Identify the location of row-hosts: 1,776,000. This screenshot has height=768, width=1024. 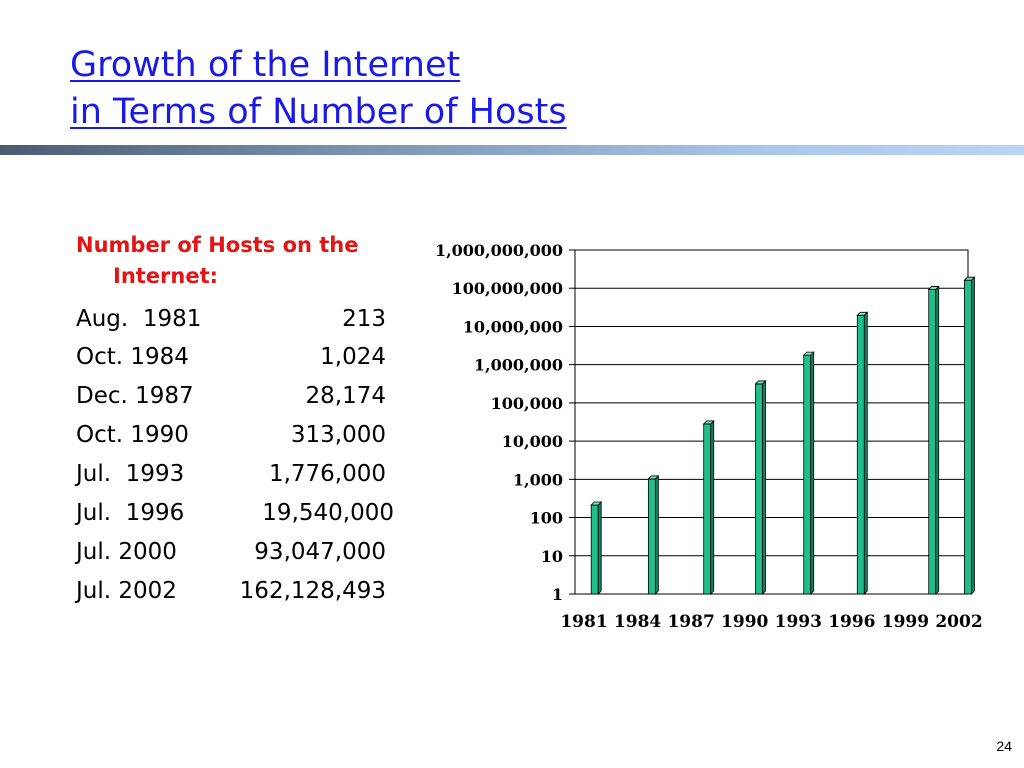
(327, 474).